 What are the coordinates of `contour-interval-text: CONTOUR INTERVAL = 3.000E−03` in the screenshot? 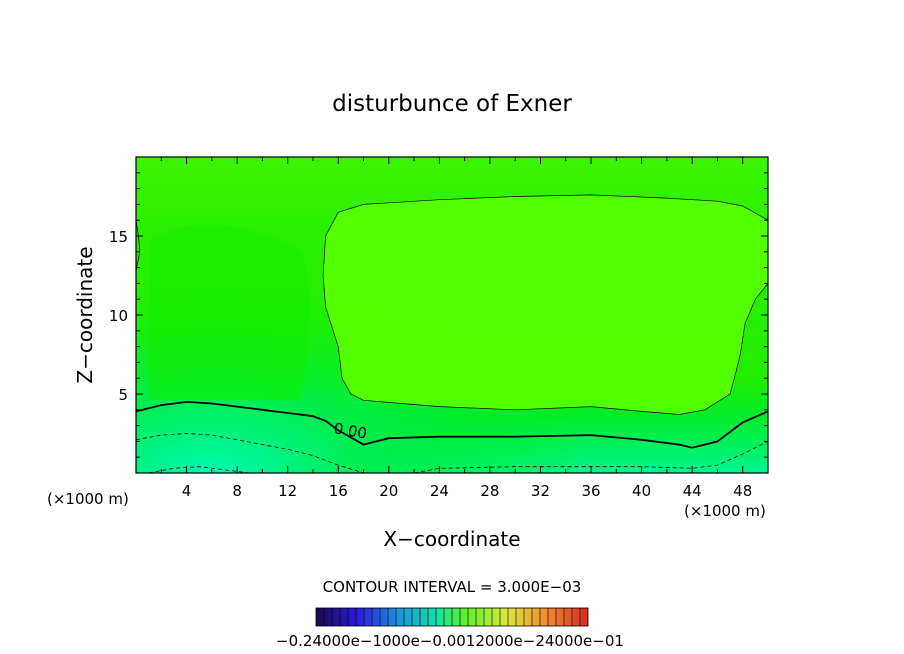 It's located at (452, 587).